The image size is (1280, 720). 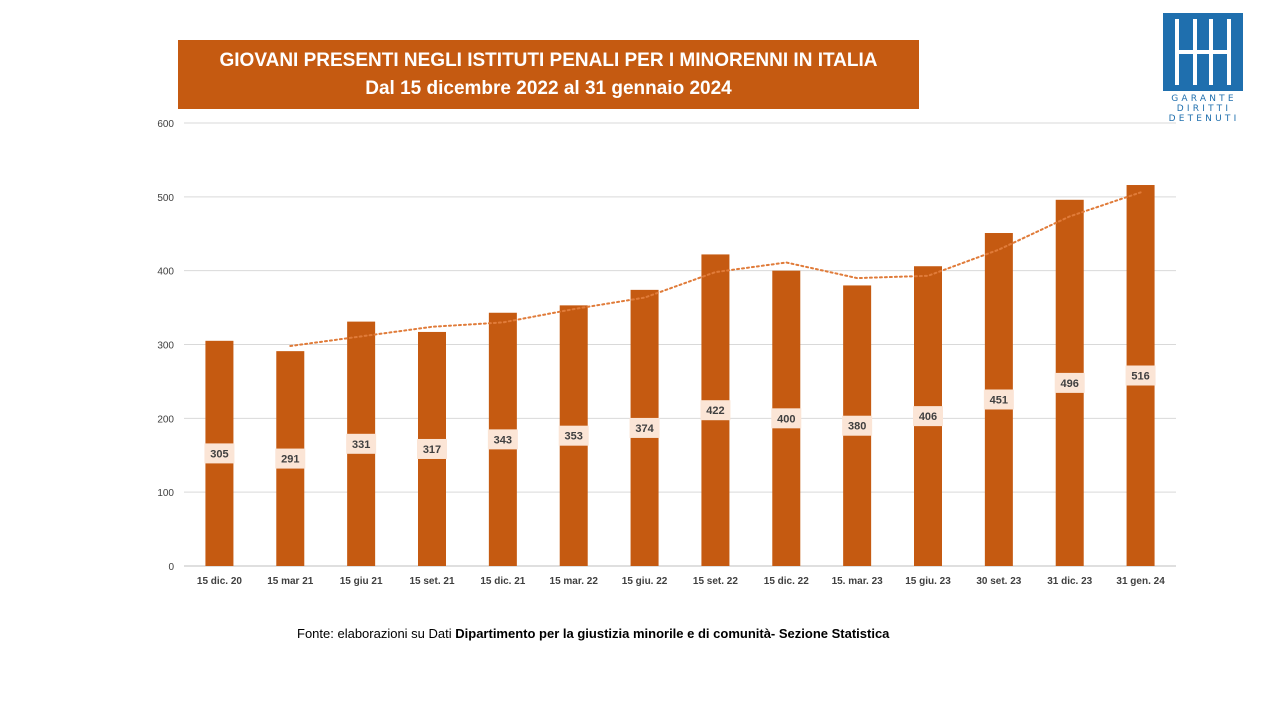 I want to click on logo-text-2: DIRITTI, so click(x=1204, y=109).